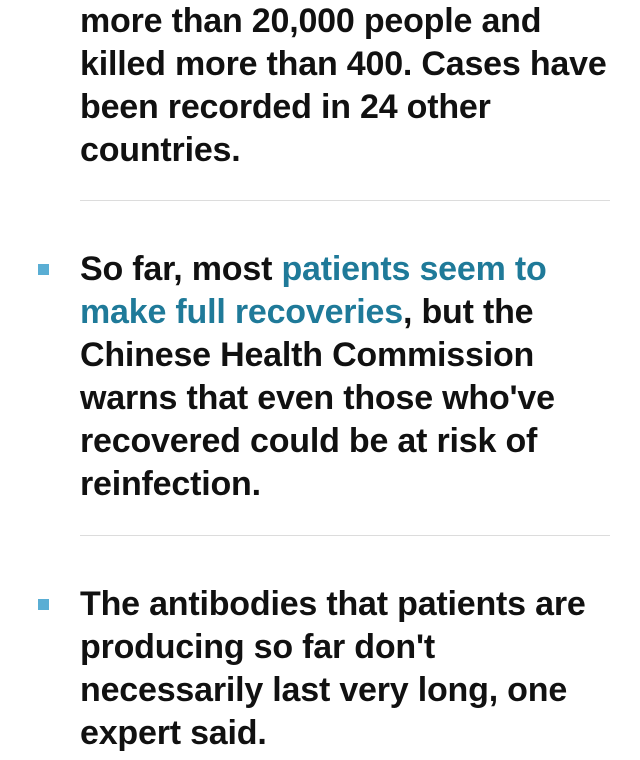 The height and width of the screenshot is (760, 640). What do you see at coordinates (181, 269) in the screenshot?
I see `bullet-text-prefix: So far, most` at bounding box center [181, 269].